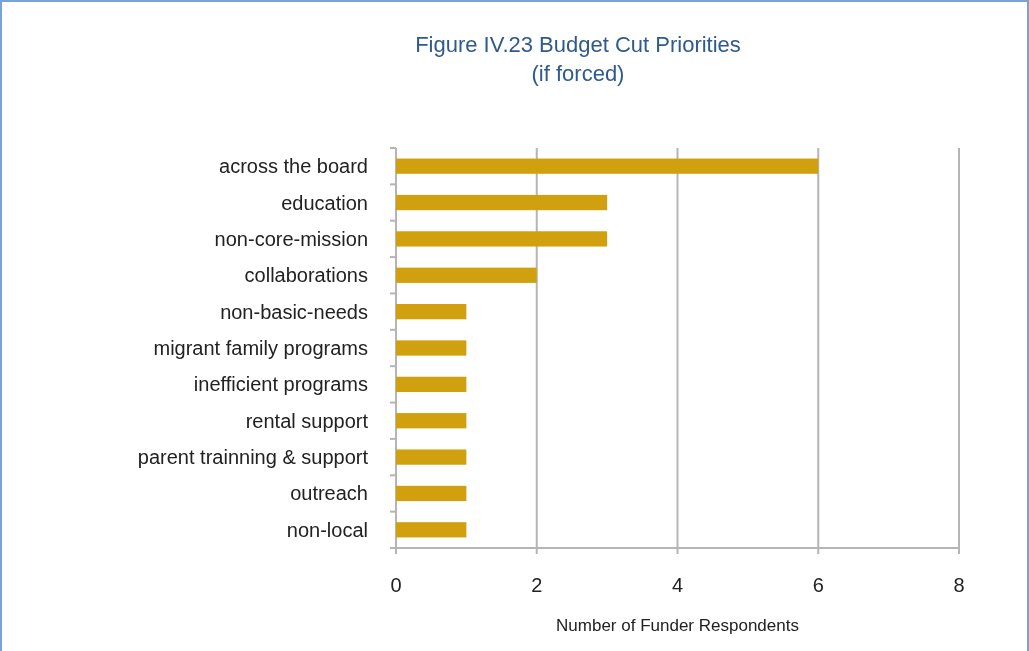  I want to click on x-tick-label: 8, so click(959, 585).